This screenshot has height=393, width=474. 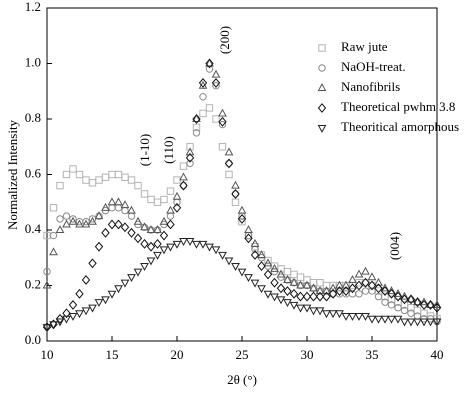 What do you see at coordinates (112, 354) in the screenshot?
I see `x-tick-label: 15` at bounding box center [112, 354].